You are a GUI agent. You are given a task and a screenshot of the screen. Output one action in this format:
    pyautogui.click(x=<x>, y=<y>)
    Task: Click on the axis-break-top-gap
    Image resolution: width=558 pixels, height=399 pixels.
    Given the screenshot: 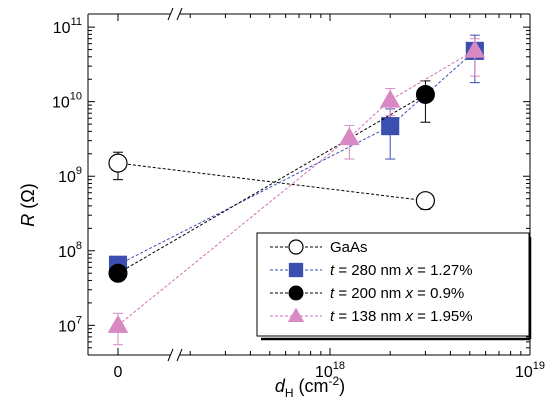 What is the action you would take?
    pyautogui.click(x=175, y=14)
    